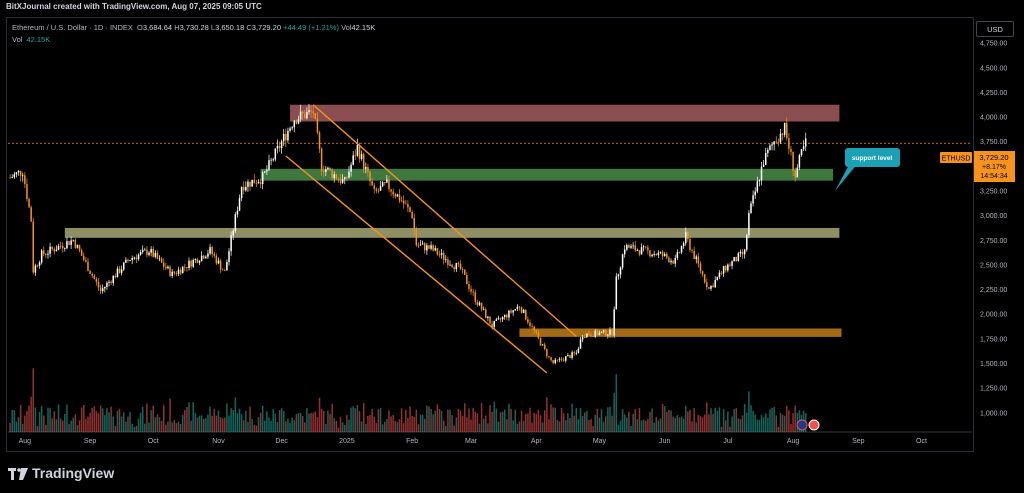  What do you see at coordinates (993, 339) in the screenshot?
I see `y-tick-label: 1,750.00` at bounding box center [993, 339].